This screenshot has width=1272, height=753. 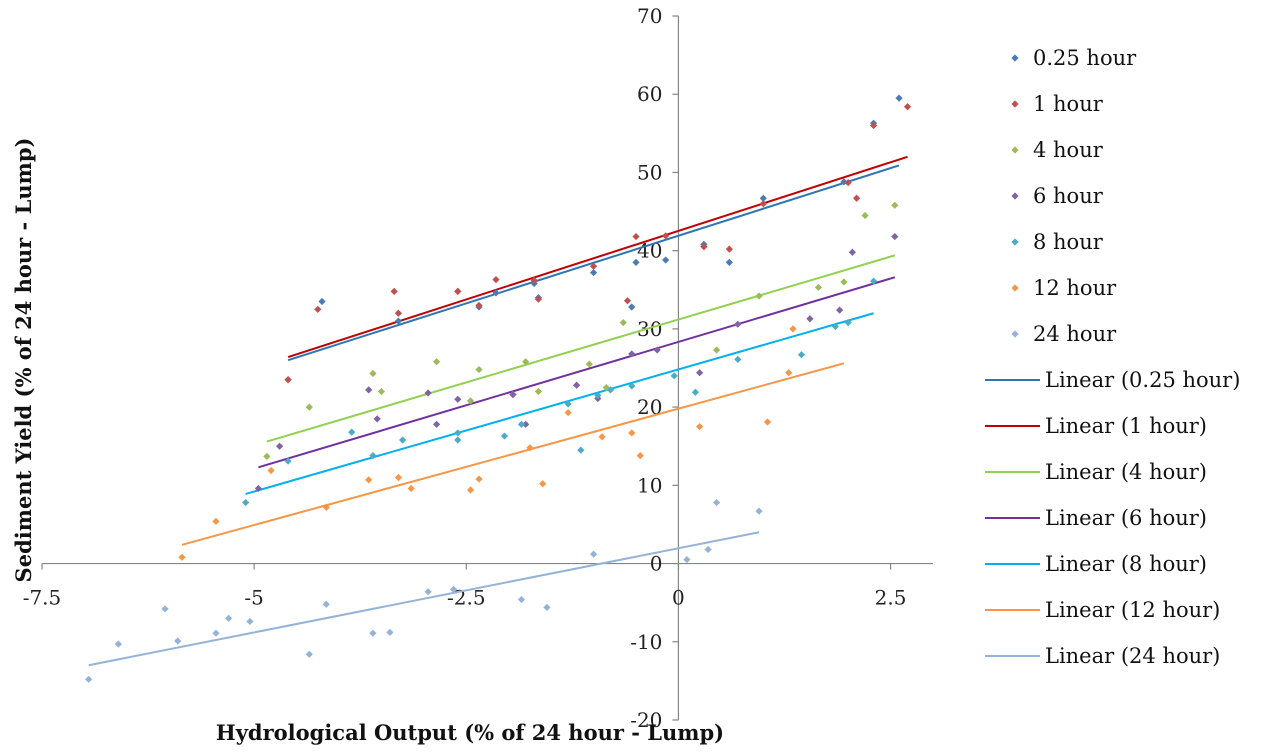 I want to click on y-tick-label: -20, so click(x=646, y=720).